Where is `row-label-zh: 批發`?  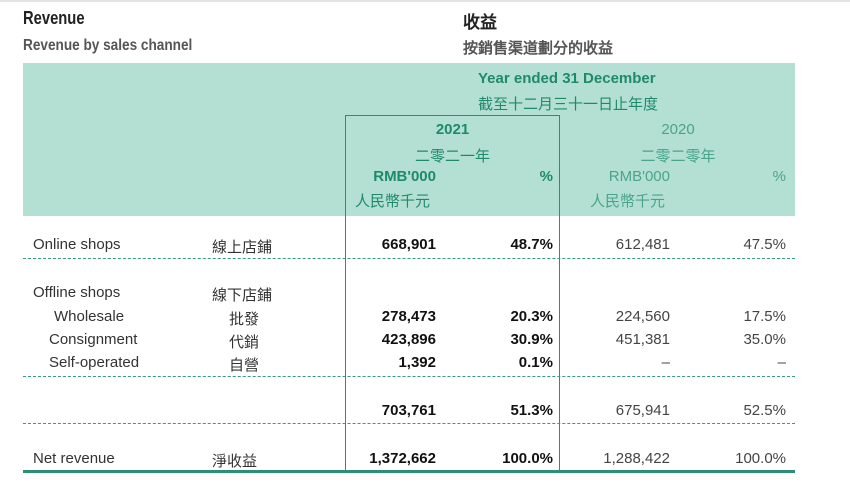
row-label-zh: 批發 is located at coordinates (244, 319).